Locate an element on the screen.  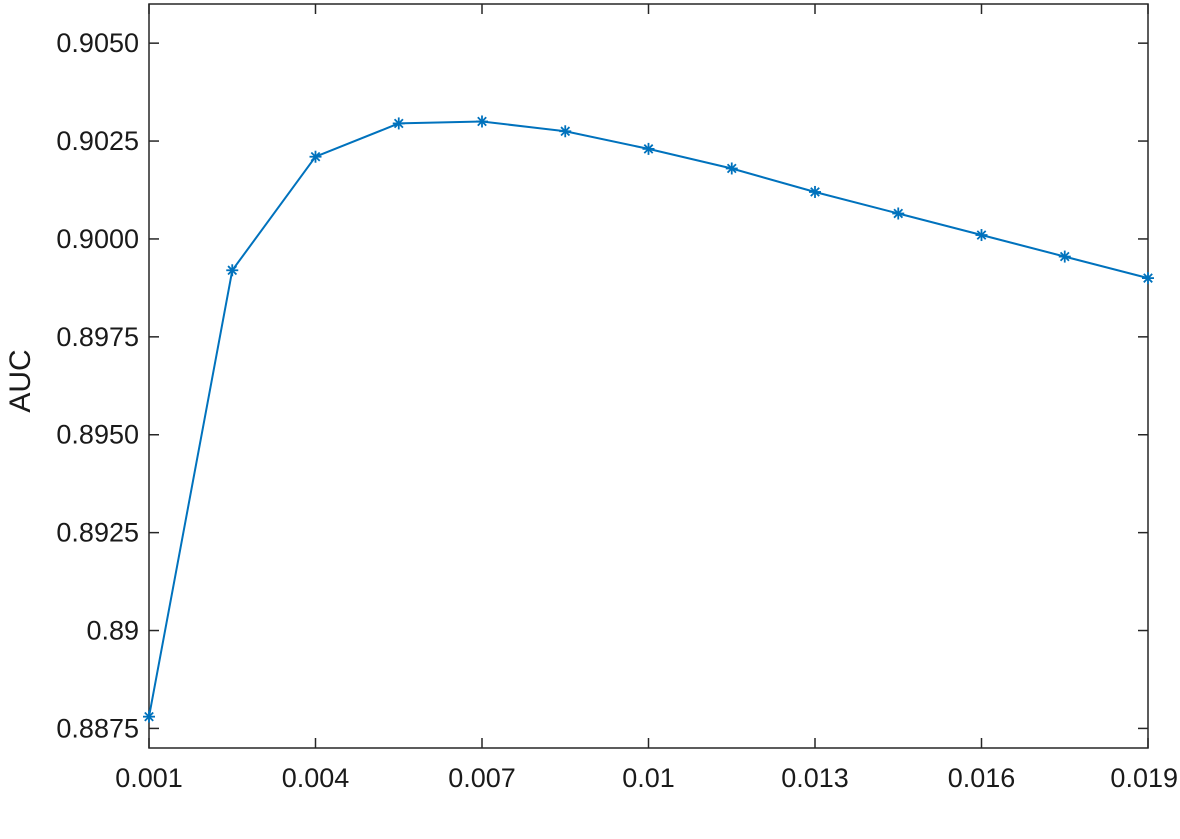
x-tick-label: 0.01 is located at coordinates (648, 778).